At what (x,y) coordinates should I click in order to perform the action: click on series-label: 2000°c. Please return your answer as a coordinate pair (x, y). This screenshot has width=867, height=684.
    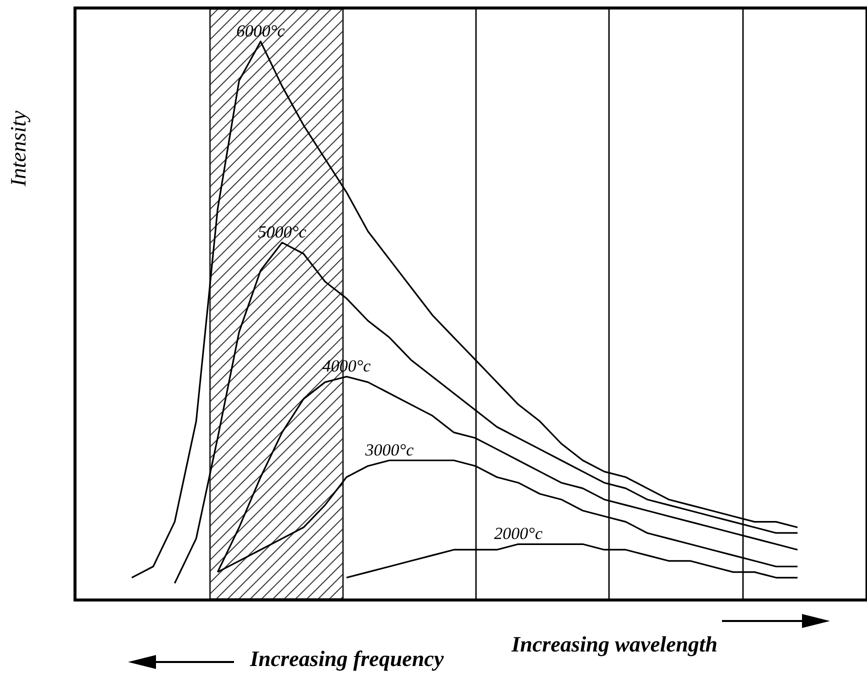
    Looking at the image, I should click on (518, 534).